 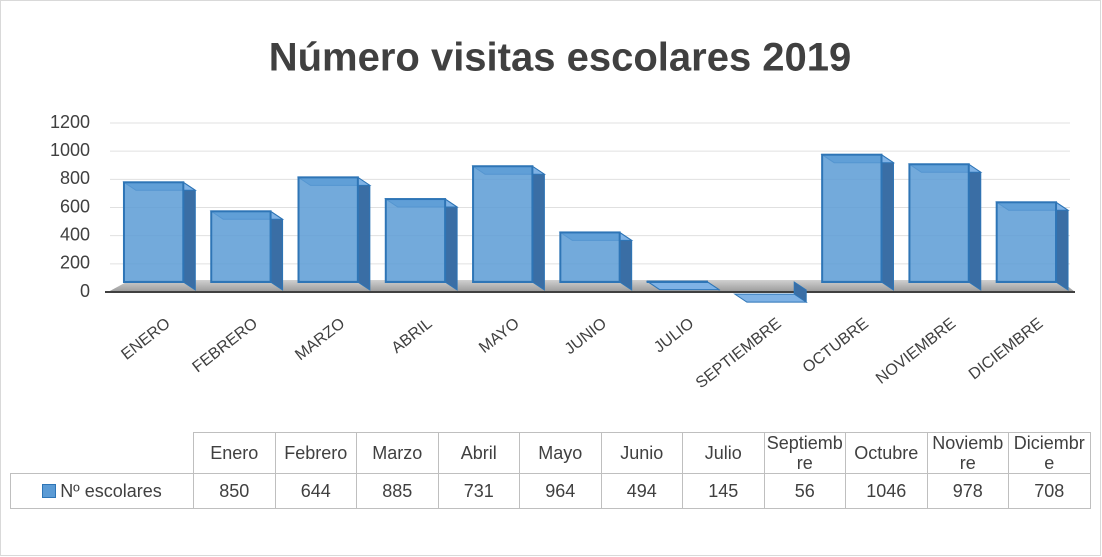 What do you see at coordinates (1049, 491) in the screenshot?
I see `value-cell: 708` at bounding box center [1049, 491].